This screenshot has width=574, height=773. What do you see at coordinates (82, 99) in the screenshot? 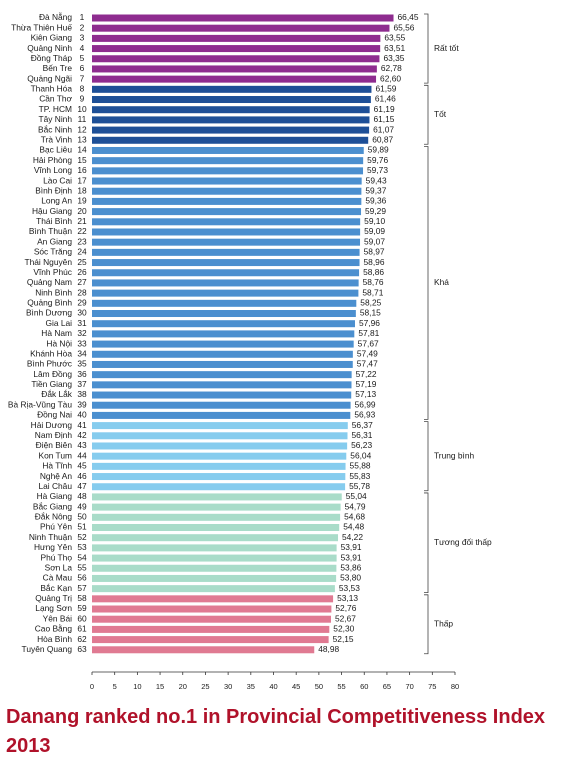
I see `rank-label: 9` at bounding box center [82, 99].